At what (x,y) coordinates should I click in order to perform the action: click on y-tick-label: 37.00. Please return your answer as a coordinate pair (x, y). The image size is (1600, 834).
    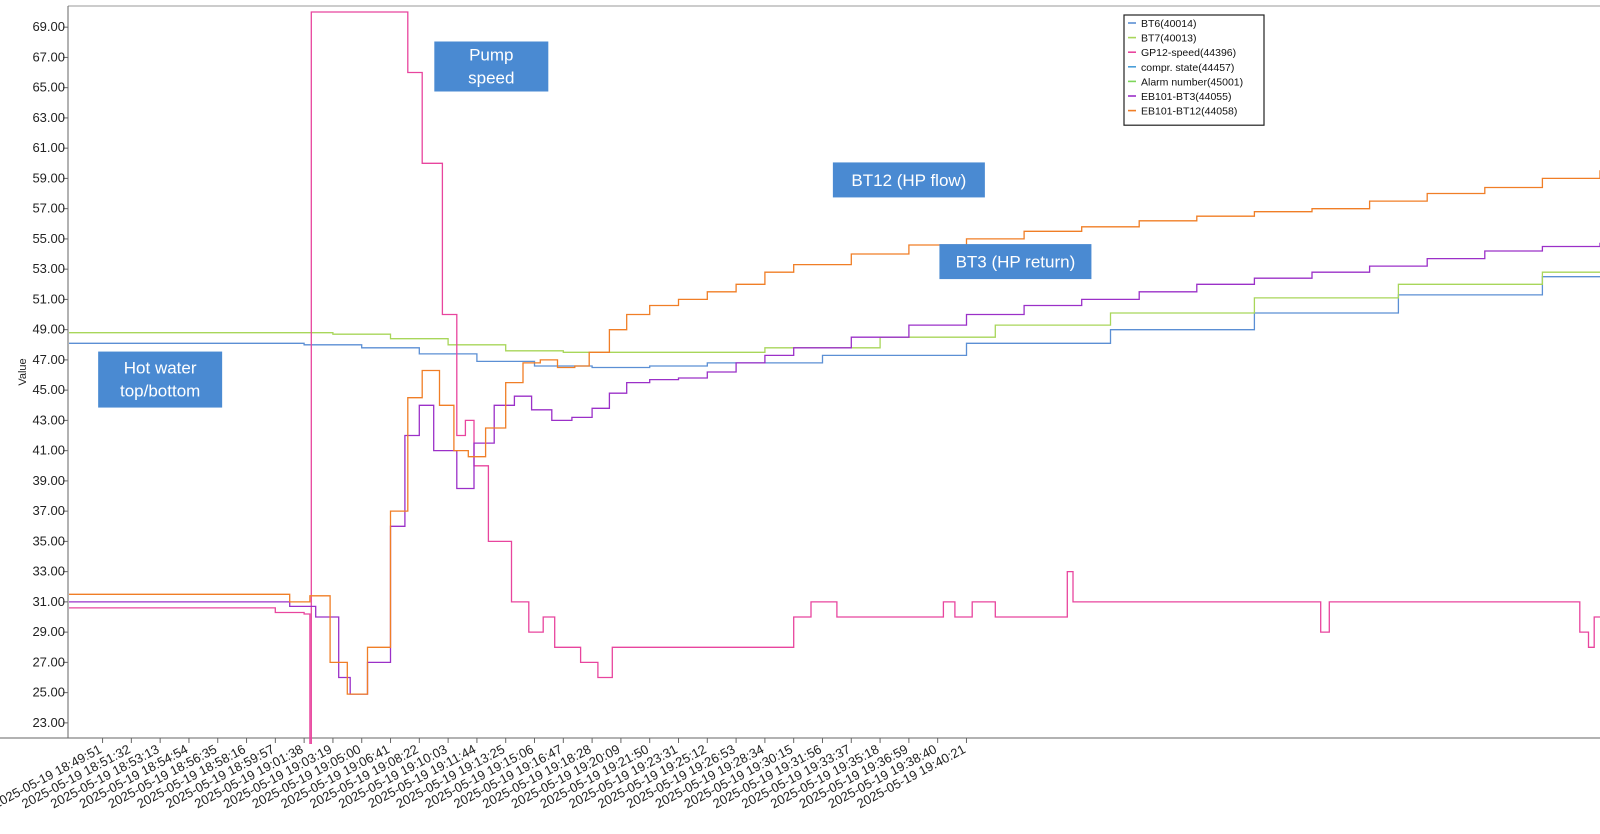
    Looking at the image, I should click on (48, 510).